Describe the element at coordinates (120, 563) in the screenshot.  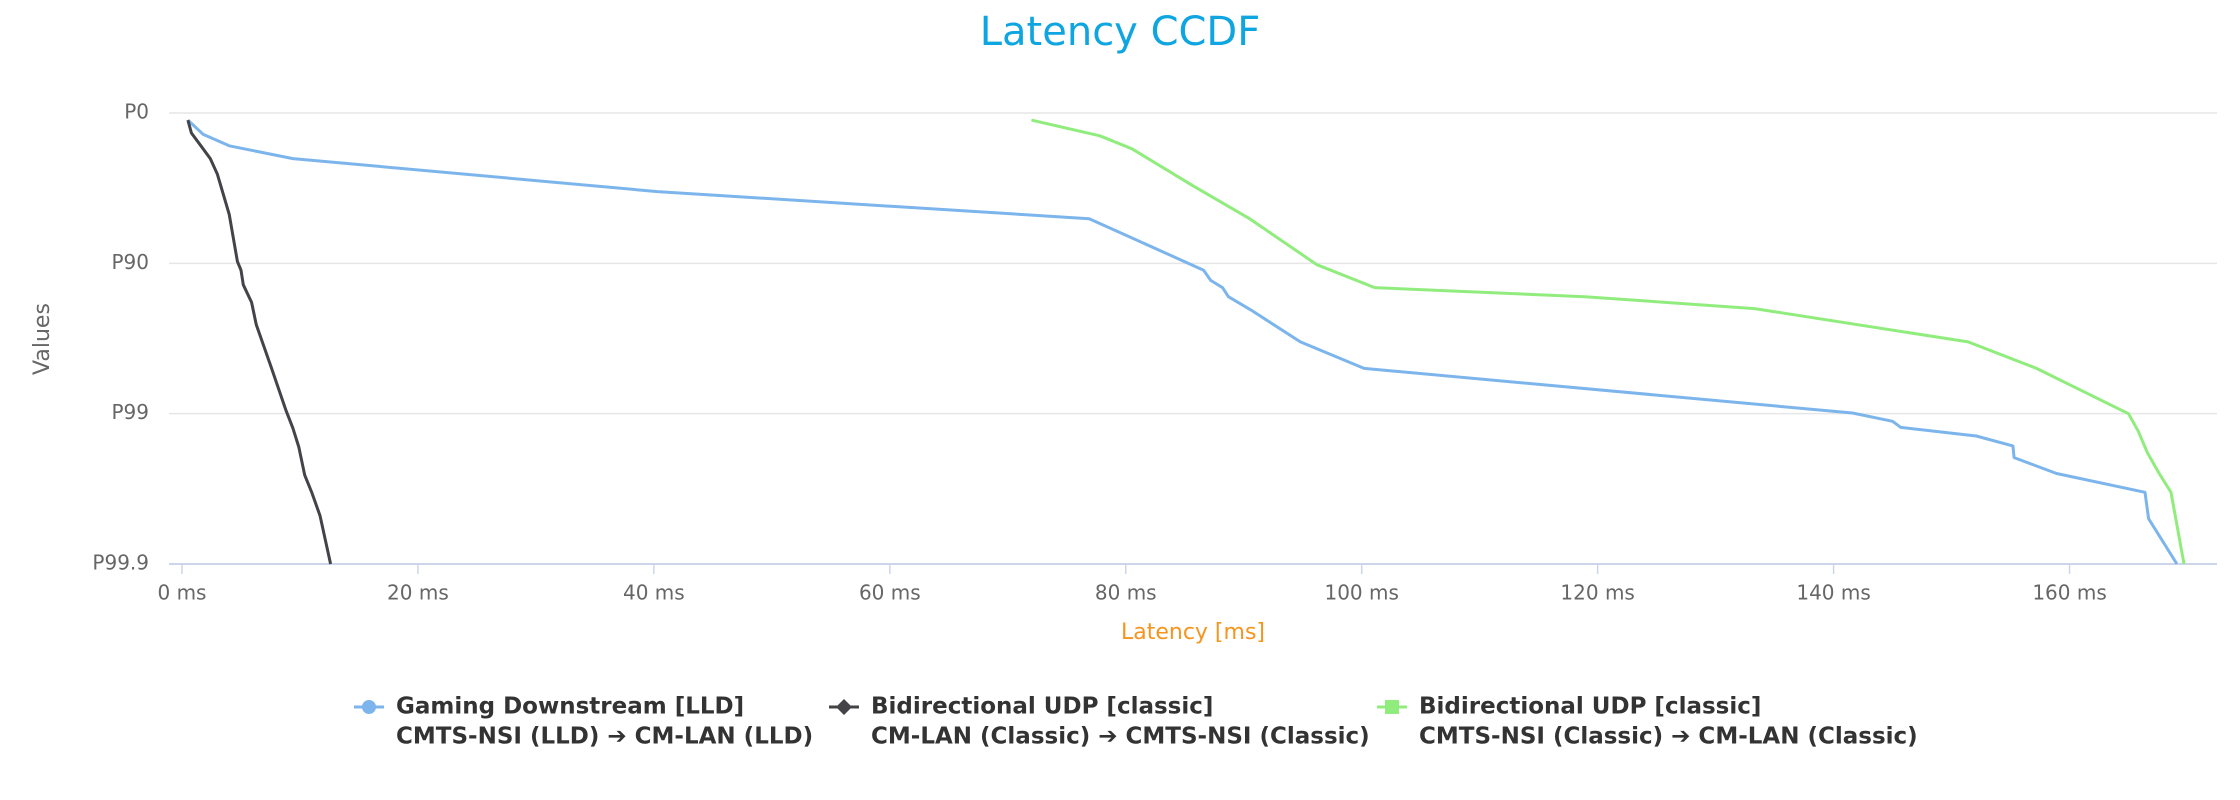
I see `y-tick-label: P99.9` at that location.